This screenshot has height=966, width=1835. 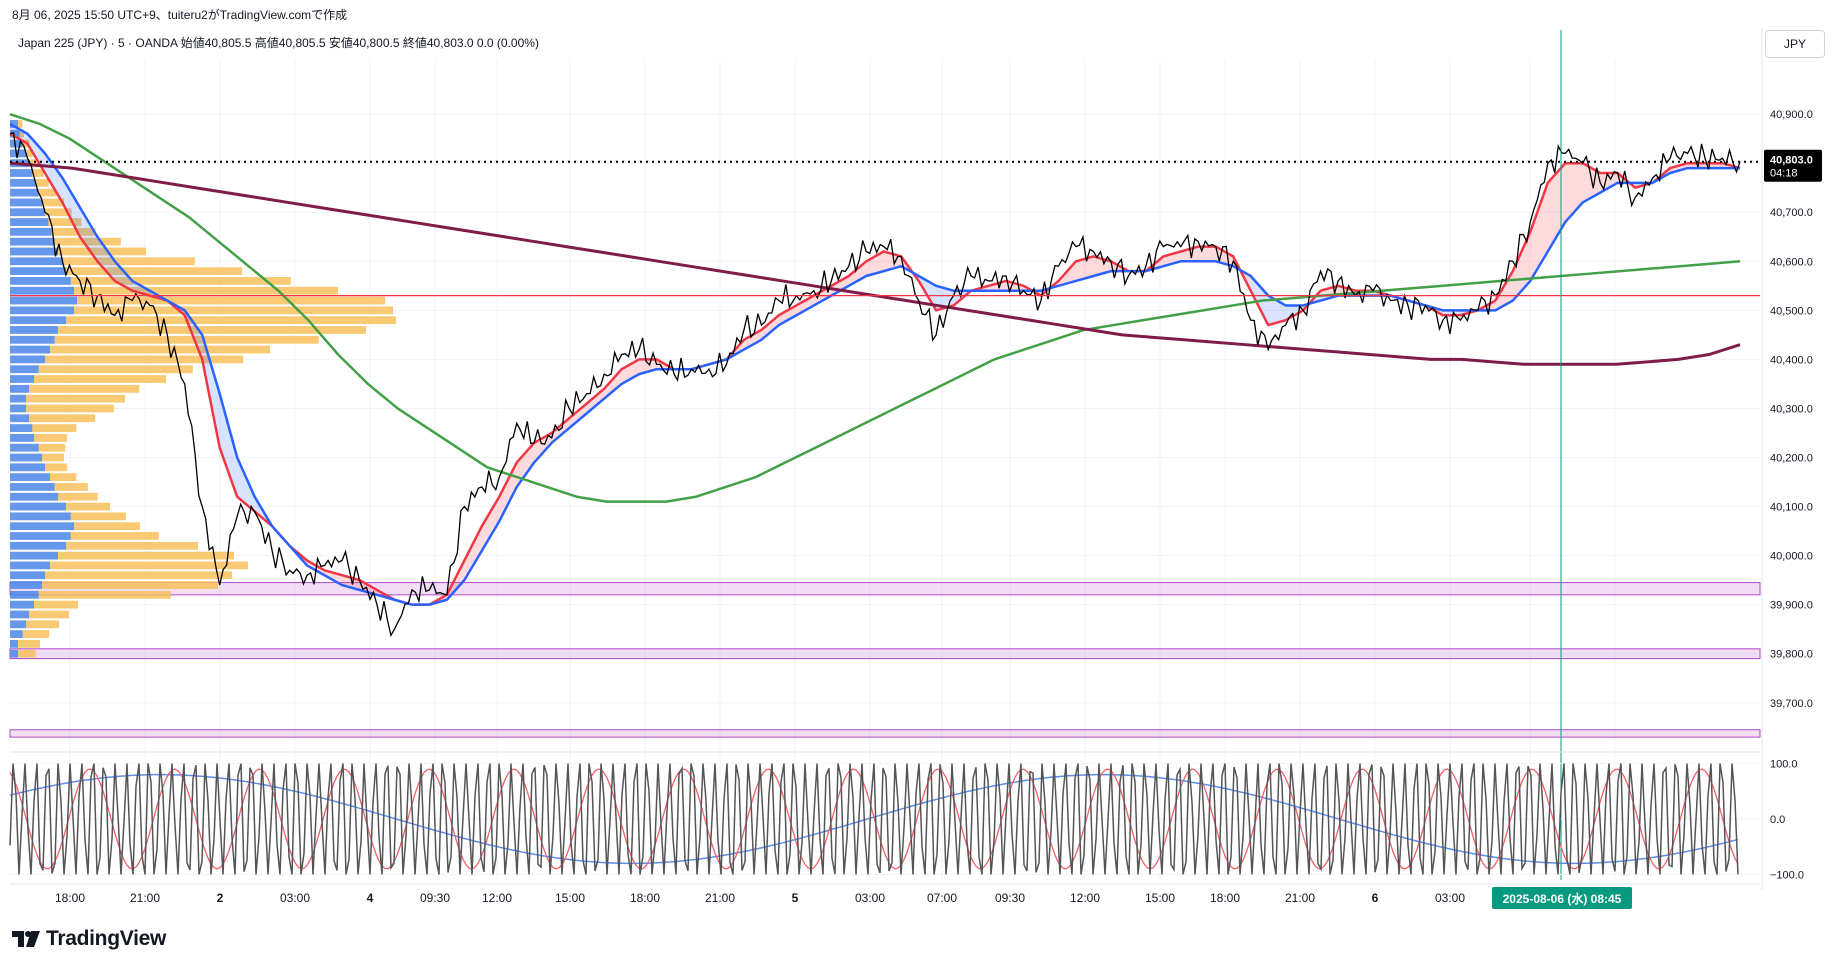 What do you see at coordinates (884, 819) in the screenshot?
I see `oscillator-pane` at bounding box center [884, 819].